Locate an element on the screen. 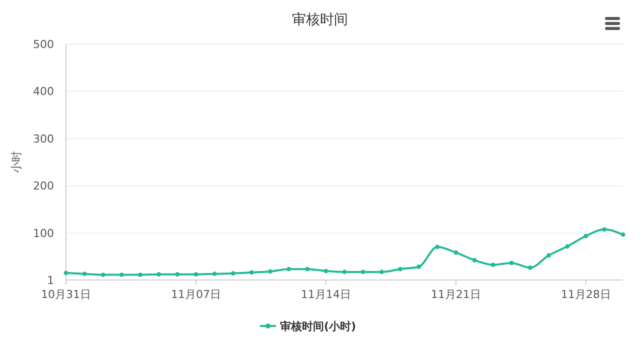 The width and height of the screenshot is (640, 340). chart-title: 审核时间 is located at coordinates (320, 20).